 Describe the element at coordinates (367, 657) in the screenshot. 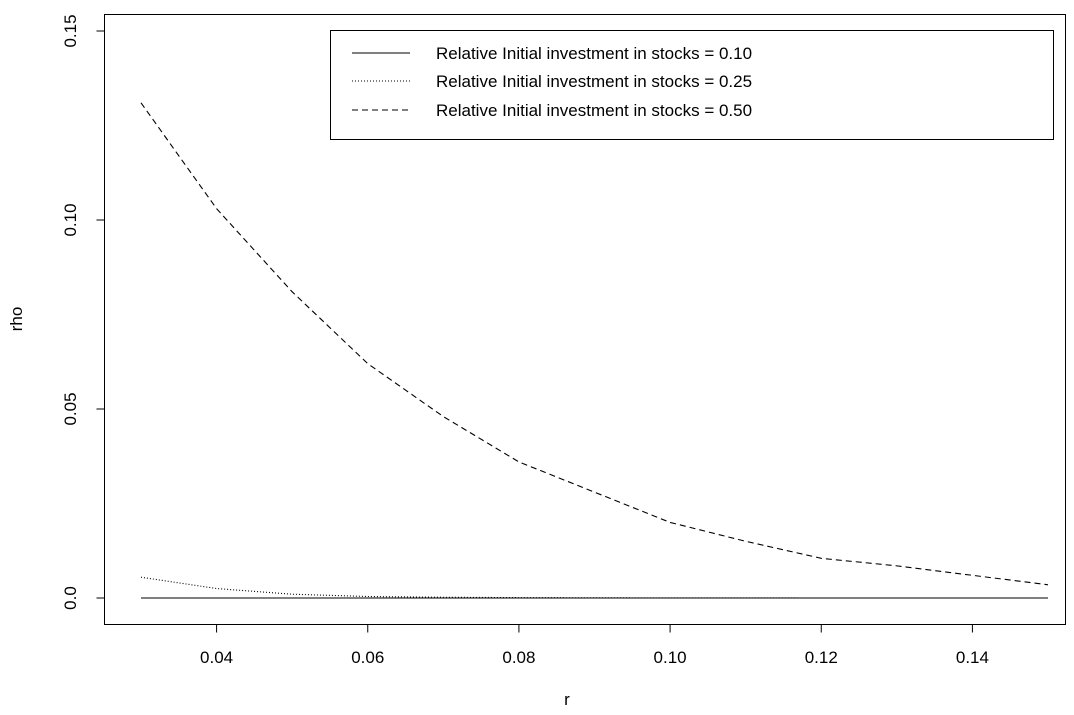

I see `x-tick-label: 0.06` at that location.